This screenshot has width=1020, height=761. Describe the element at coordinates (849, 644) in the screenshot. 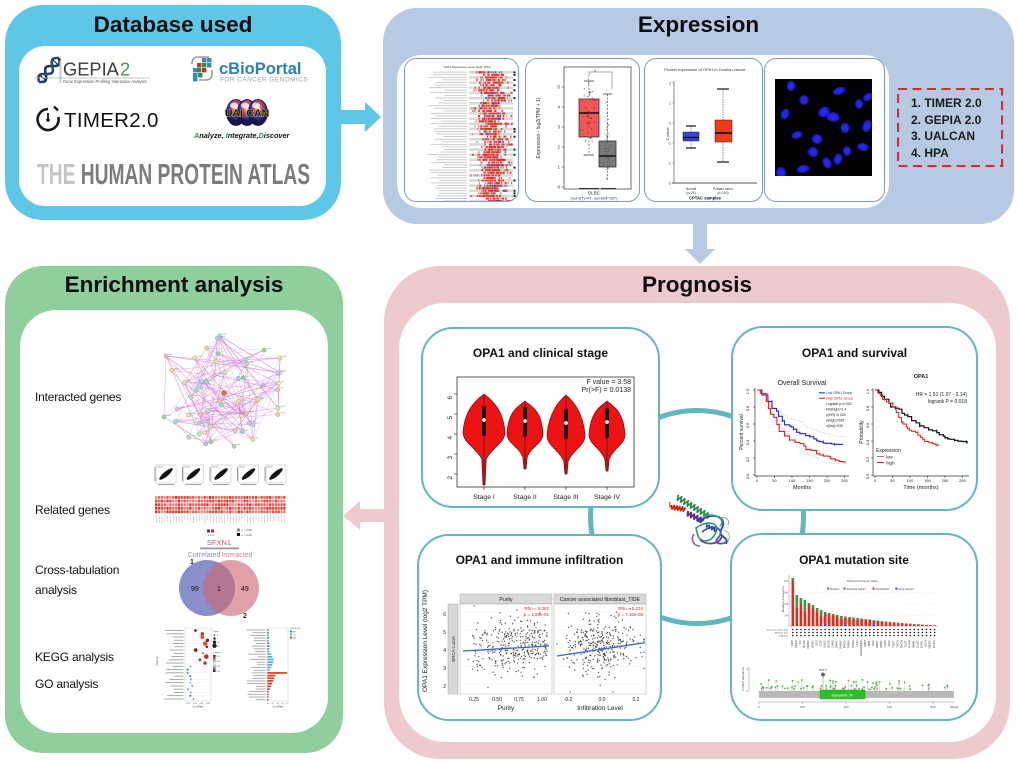

I see `svg-text: PRAD` at that location.